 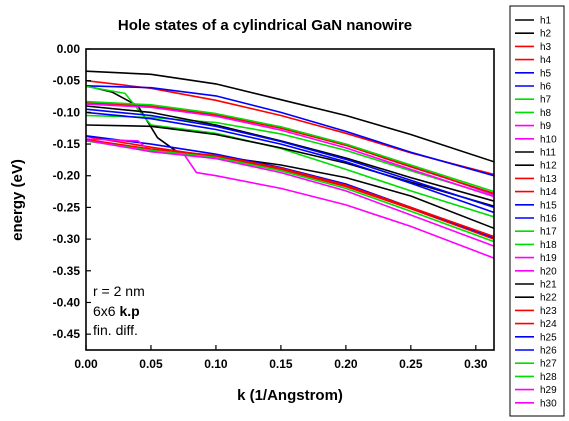 What do you see at coordinates (548, 232) in the screenshot?
I see `legend-label-h17: h17` at bounding box center [548, 232].